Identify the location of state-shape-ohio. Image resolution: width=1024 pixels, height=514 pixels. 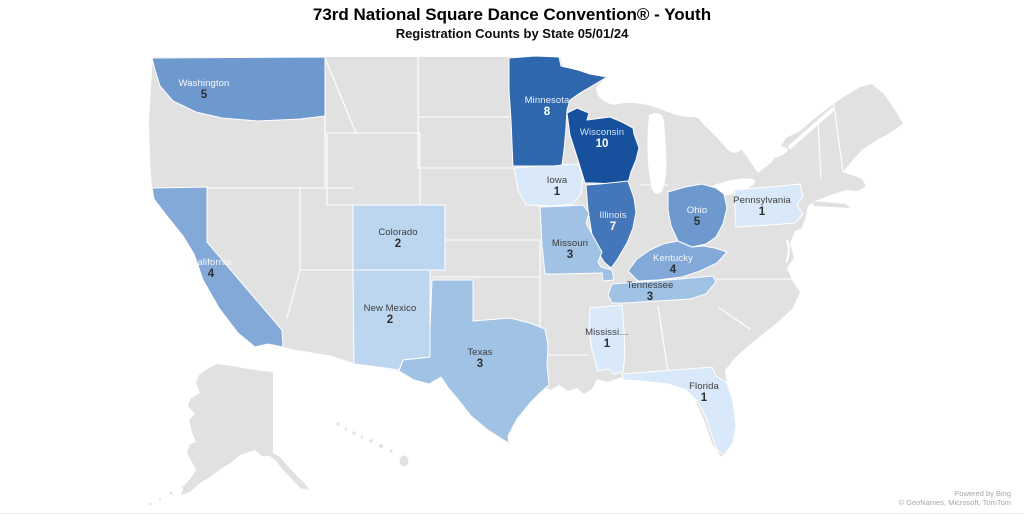
(697, 215).